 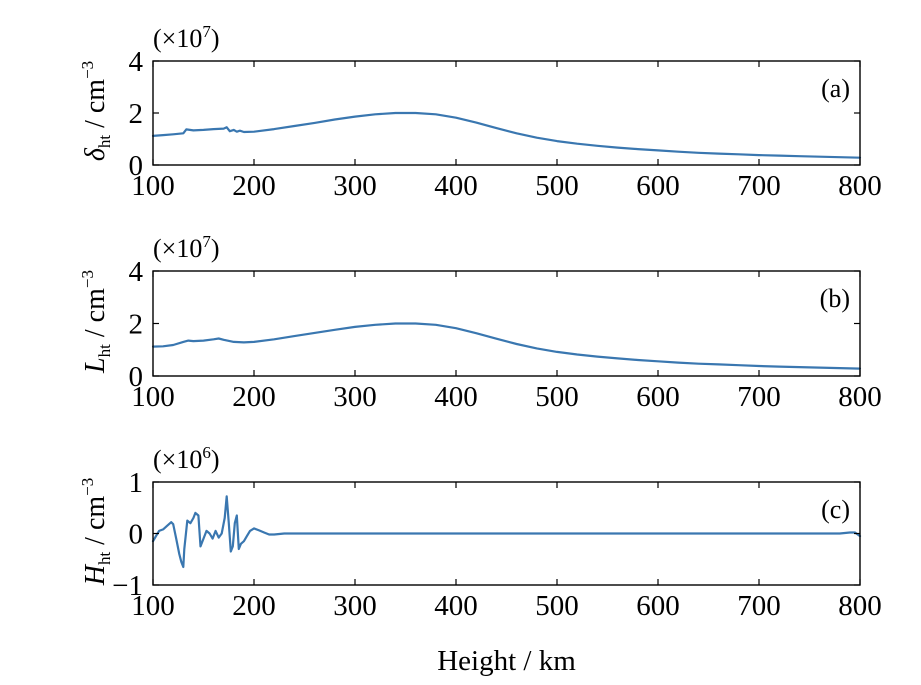 I want to click on y-axis-label: Hht / cm−3, so click(x=96, y=532).